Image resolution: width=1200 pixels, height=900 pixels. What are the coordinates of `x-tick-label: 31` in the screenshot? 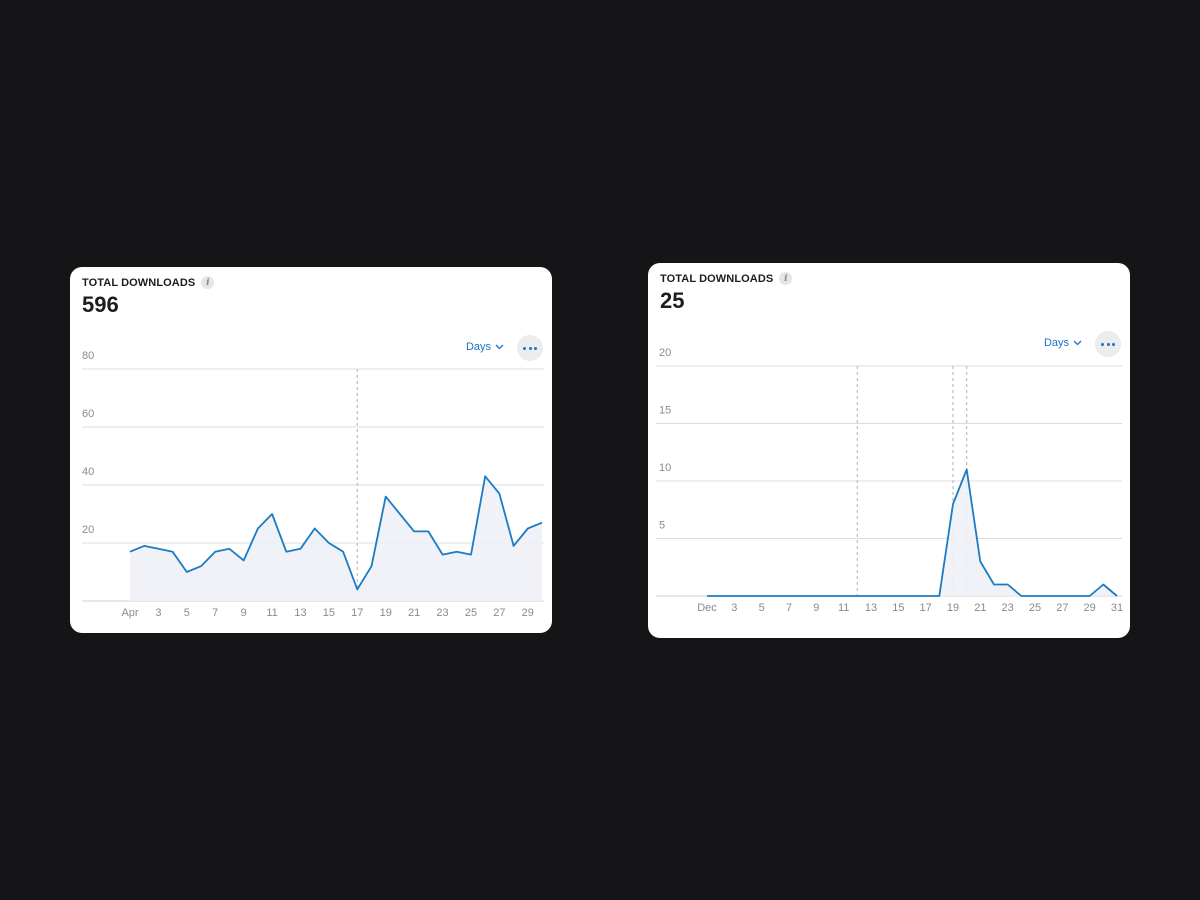 It's located at (1117, 608).